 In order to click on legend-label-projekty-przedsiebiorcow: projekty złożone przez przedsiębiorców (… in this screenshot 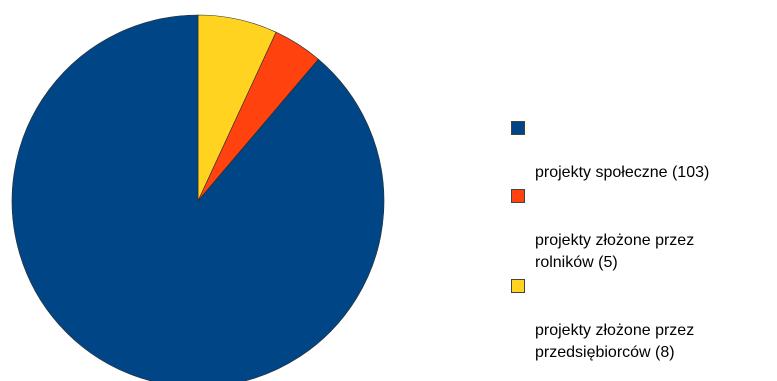, I will do `click(615, 341)`.